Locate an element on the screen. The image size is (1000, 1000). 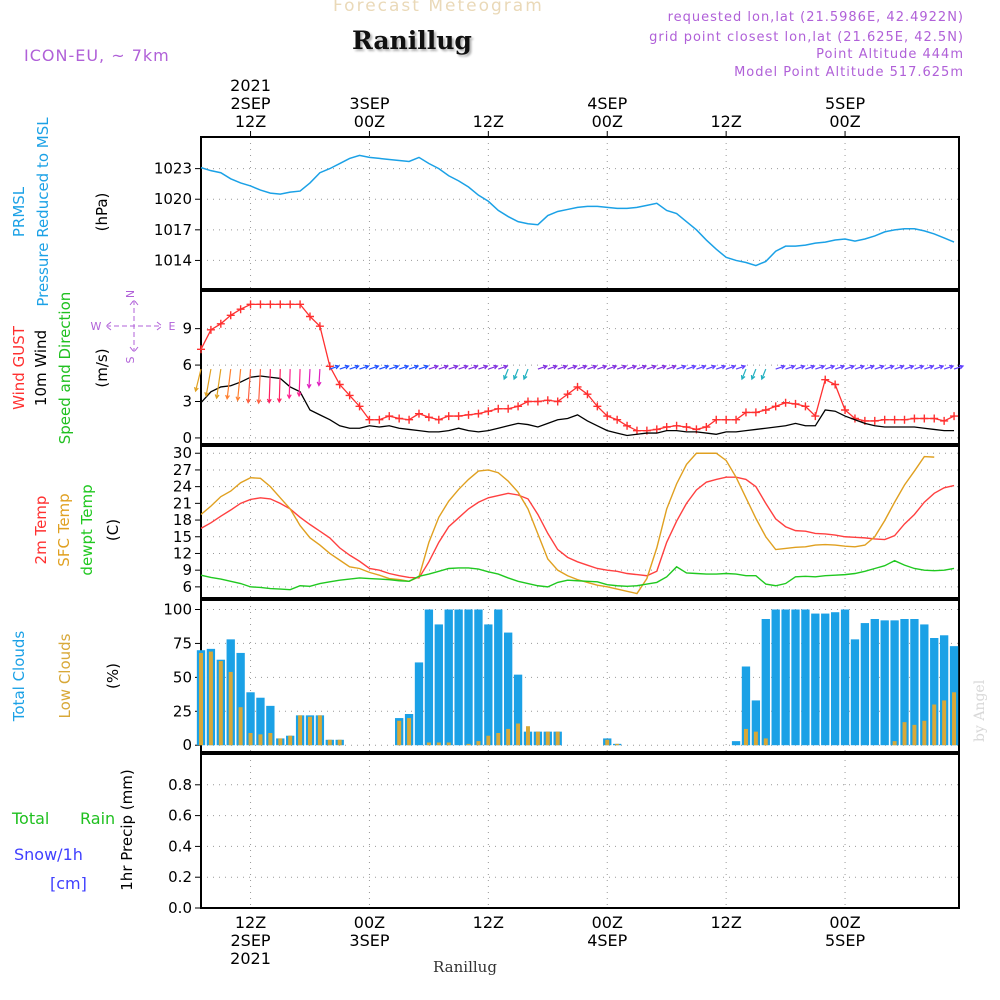
bottom-station-label: Ranillug is located at coordinates (465, 967).